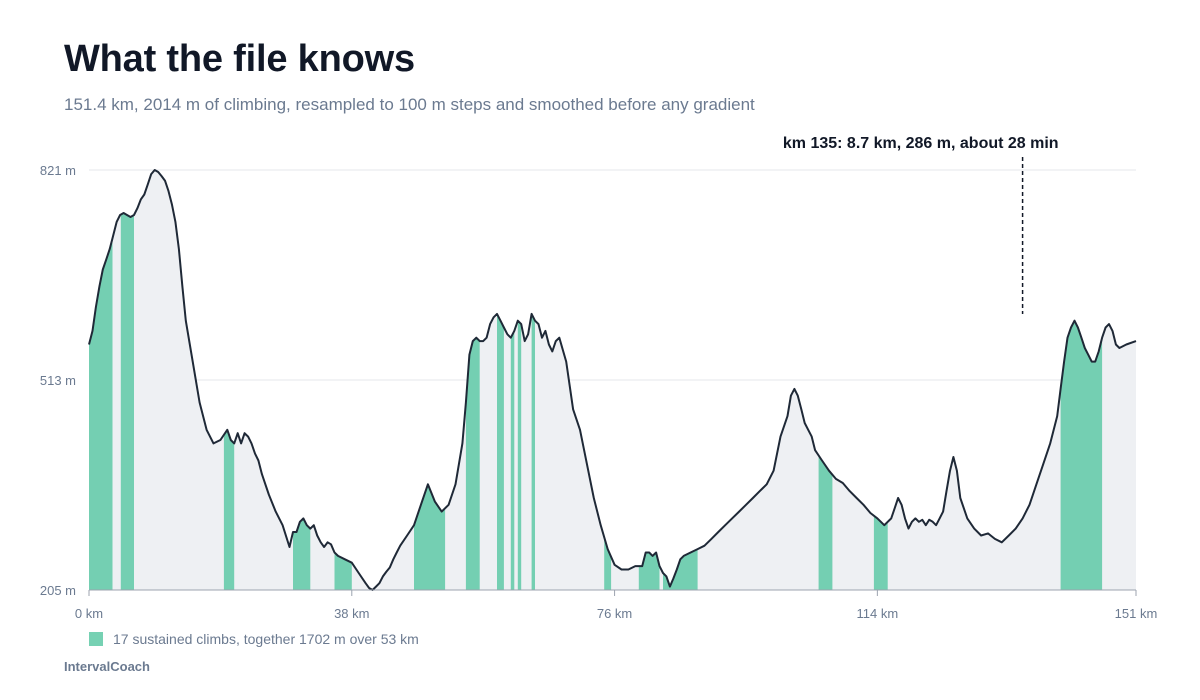 The height and width of the screenshot is (700, 1200). Describe the element at coordinates (58, 590) in the screenshot. I see `y-tick-label: 205 m` at that location.